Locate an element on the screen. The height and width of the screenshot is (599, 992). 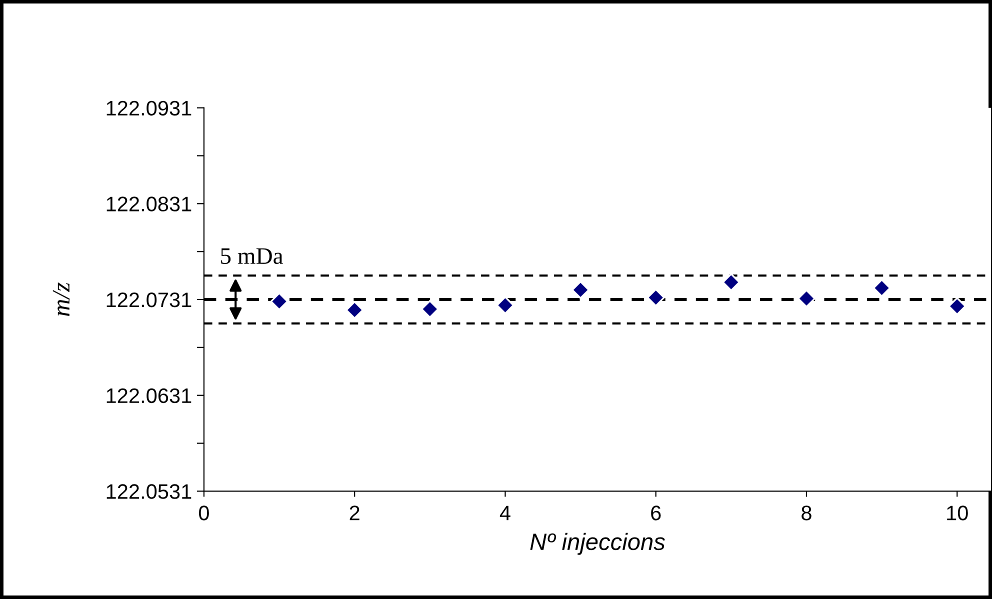
y-axis-title: m/z is located at coordinates (61, 299).